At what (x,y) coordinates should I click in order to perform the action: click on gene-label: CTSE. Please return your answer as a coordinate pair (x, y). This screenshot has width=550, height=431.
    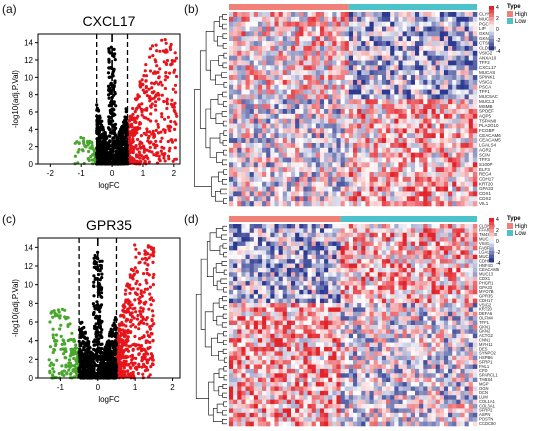
    Looking at the image, I should click on (485, 43).